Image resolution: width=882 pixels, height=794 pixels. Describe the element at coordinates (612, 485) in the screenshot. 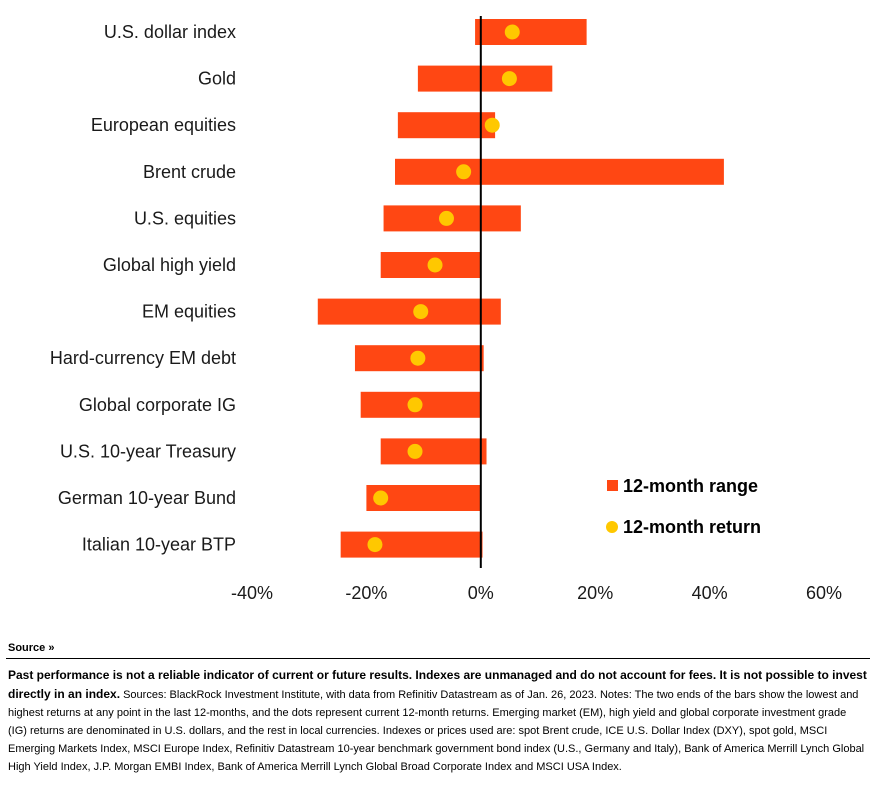

I see `legend-range-swatch` at that location.